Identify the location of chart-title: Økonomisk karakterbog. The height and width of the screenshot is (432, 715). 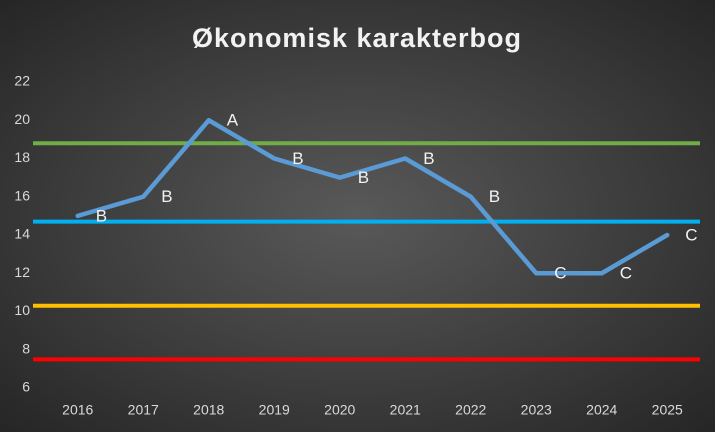
(357, 38).